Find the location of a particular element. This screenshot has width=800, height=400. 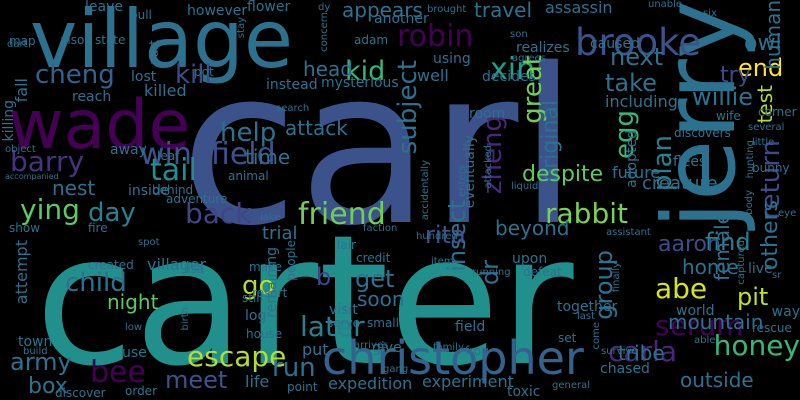

word-killing: killing is located at coordinates (9, 121).